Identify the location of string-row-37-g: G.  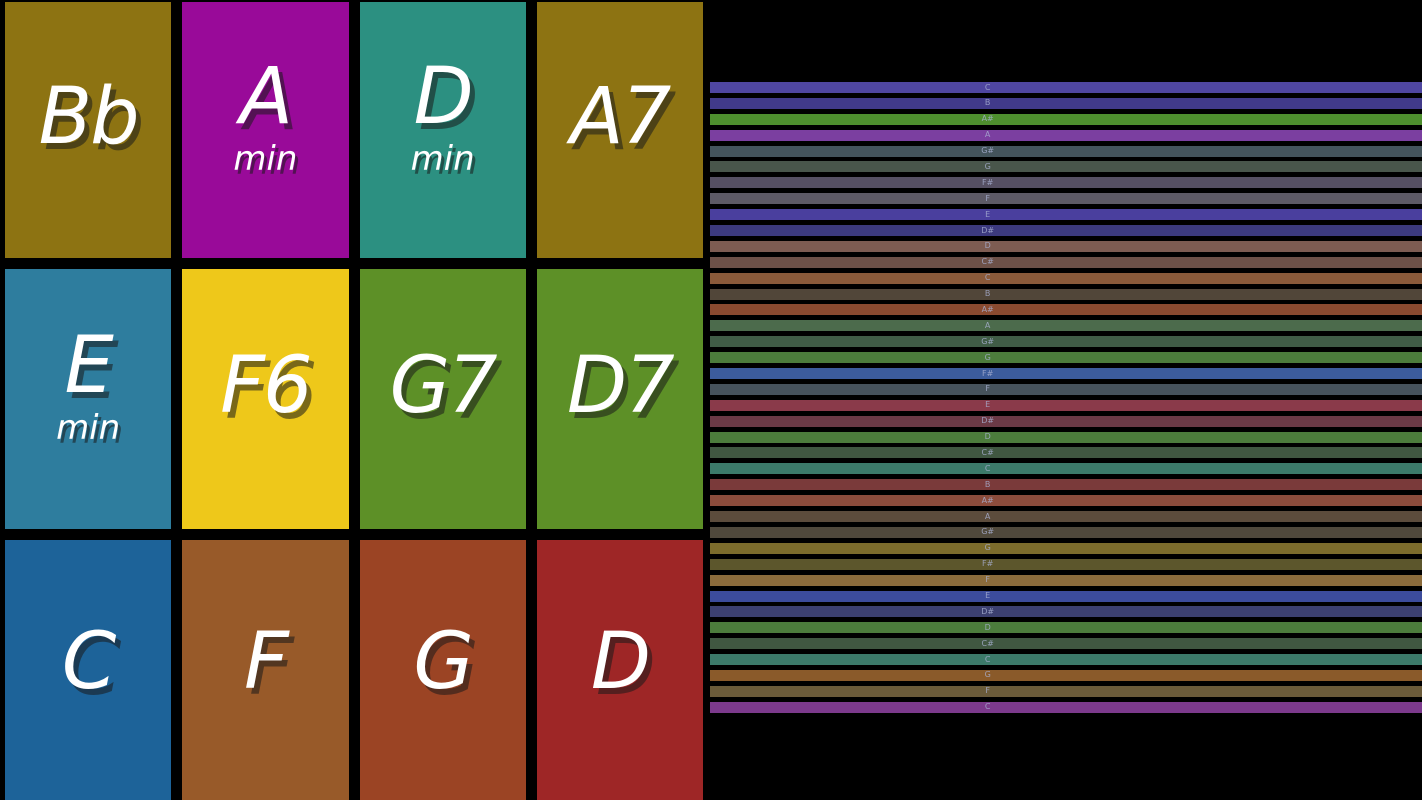
(1066, 675).